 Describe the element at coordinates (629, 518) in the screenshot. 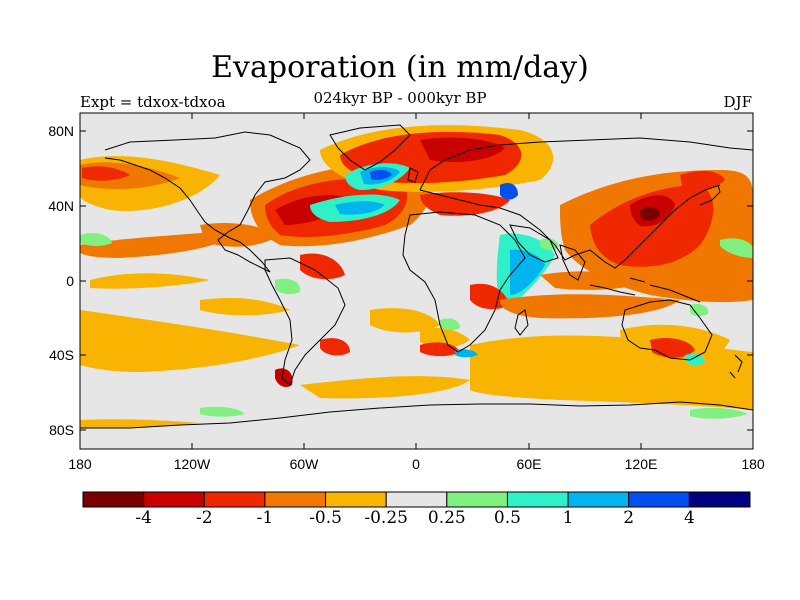

I see `colorbar-label: 2` at that location.